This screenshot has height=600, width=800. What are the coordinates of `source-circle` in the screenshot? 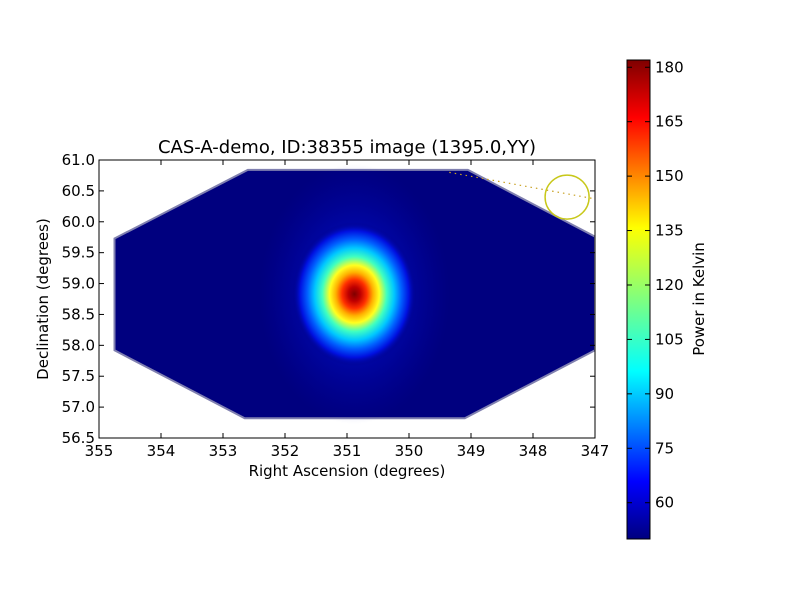 It's located at (567, 197).